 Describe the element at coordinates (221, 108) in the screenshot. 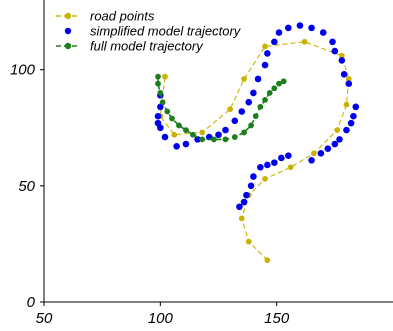

I see `series-line` at that location.